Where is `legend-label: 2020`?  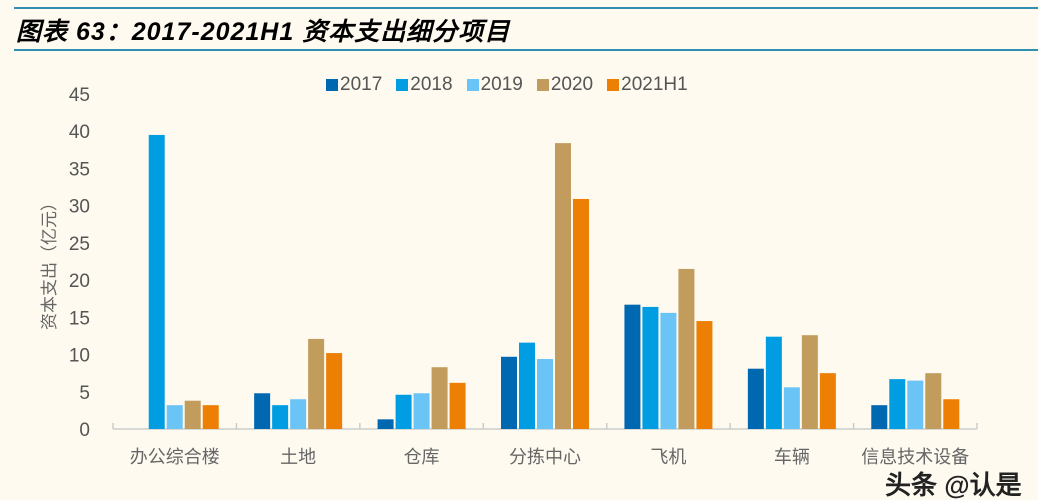 legend-label: 2020 is located at coordinates (572, 84).